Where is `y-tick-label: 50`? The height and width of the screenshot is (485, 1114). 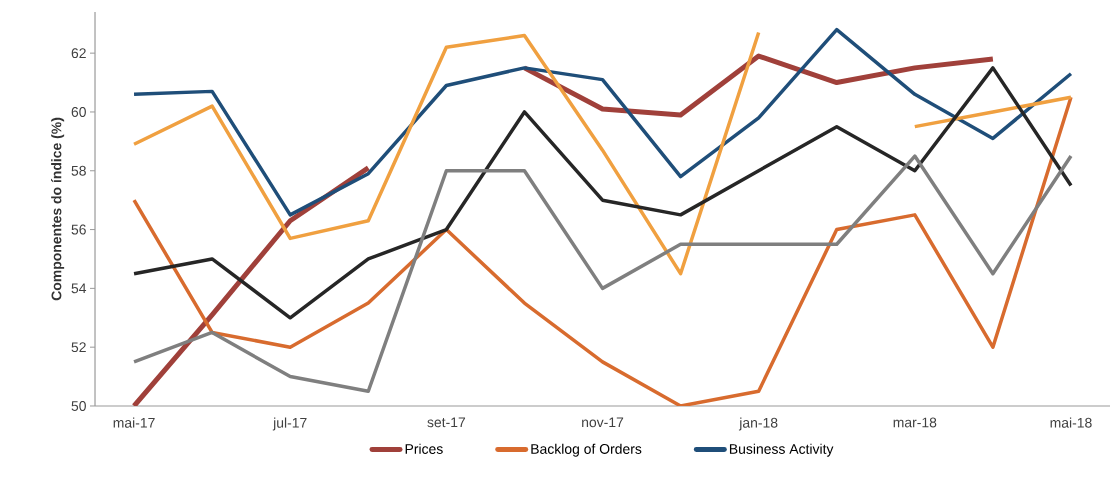
y-tick-label: 50 is located at coordinates (78, 406).